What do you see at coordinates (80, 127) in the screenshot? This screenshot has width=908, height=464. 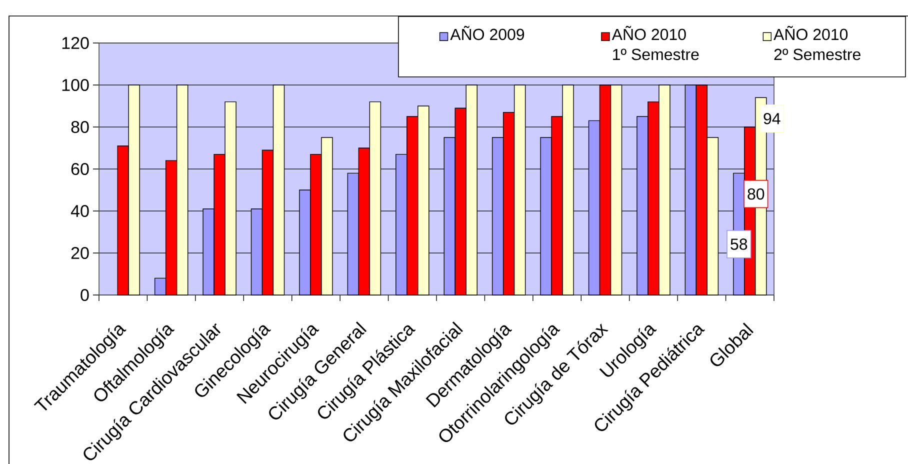 I see `y-tick-label: 80` at bounding box center [80, 127].